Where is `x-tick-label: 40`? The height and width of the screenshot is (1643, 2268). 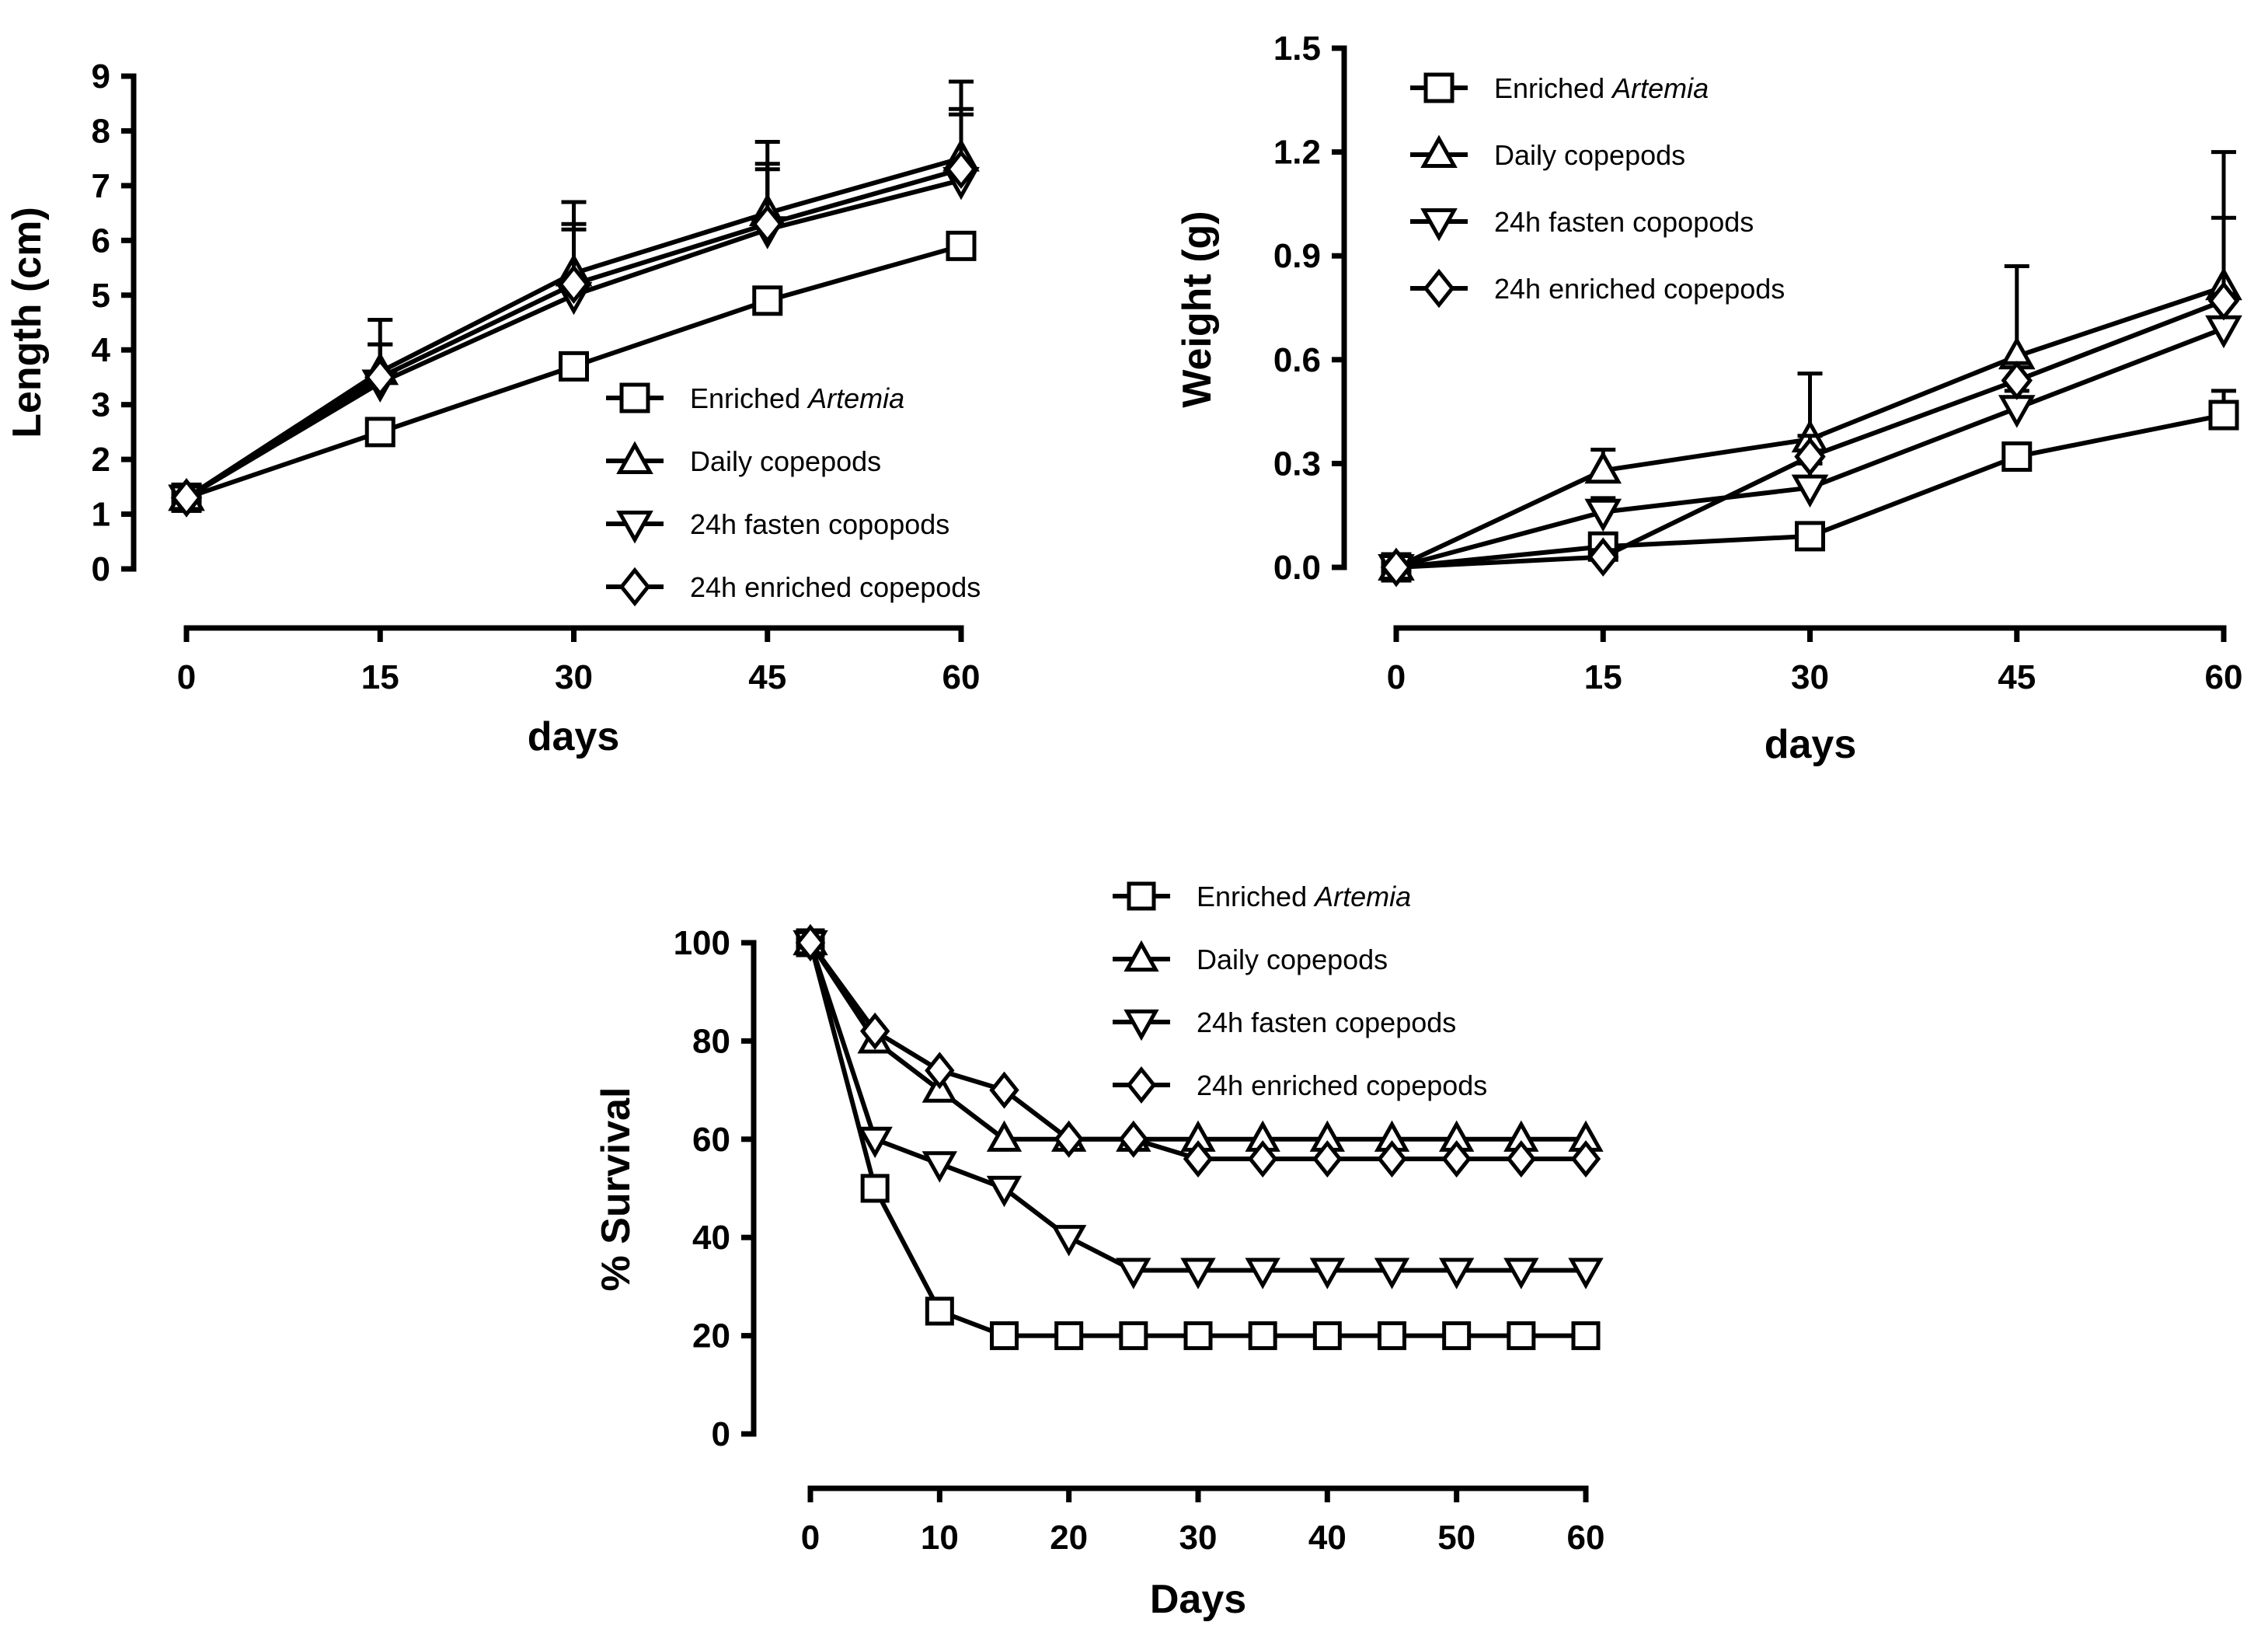
x-tick-label: 40 is located at coordinates (1327, 1538).